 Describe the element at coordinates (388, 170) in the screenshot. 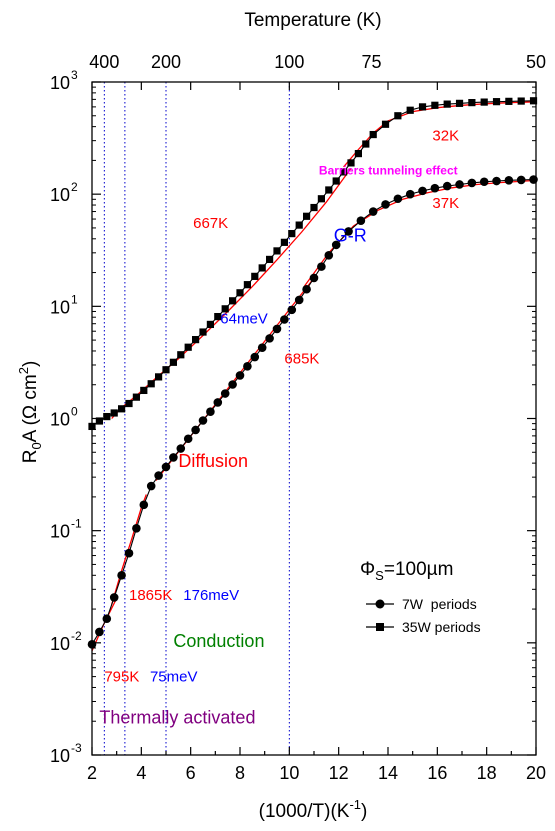

I see `chart-annotation: Barriers tunneling effect` at that location.